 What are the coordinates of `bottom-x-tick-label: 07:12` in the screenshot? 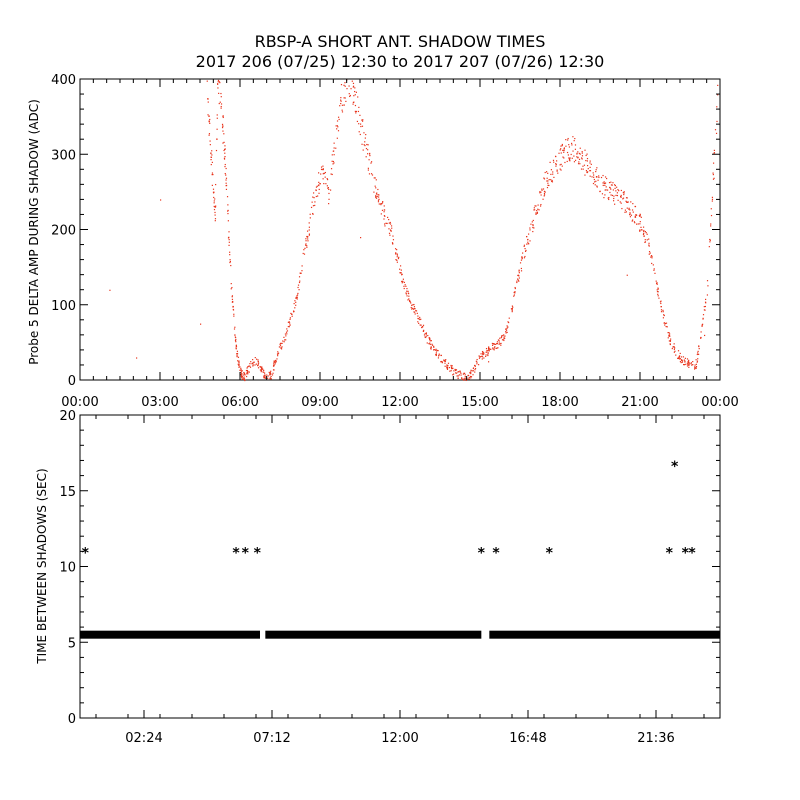 It's located at (271, 738).